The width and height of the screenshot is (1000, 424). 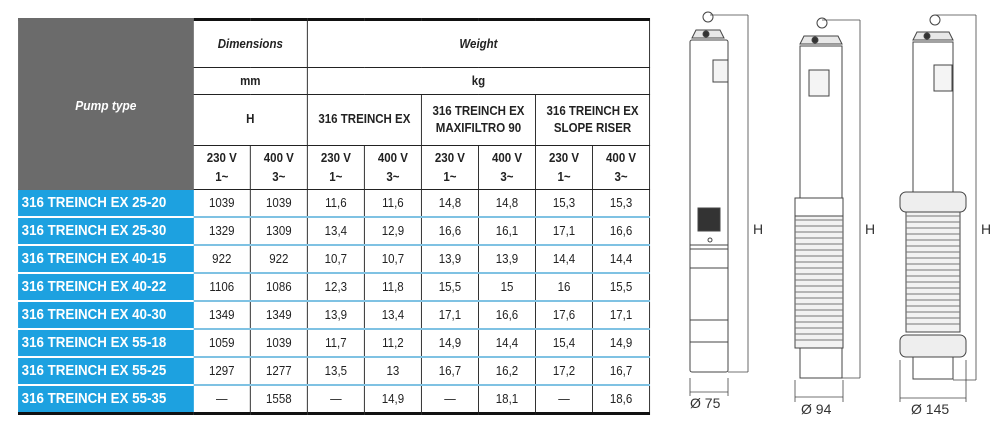 What do you see at coordinates (335, 343) in the screenshot?
I see `table-cell: 11,7` at bounding box center [335, 343].